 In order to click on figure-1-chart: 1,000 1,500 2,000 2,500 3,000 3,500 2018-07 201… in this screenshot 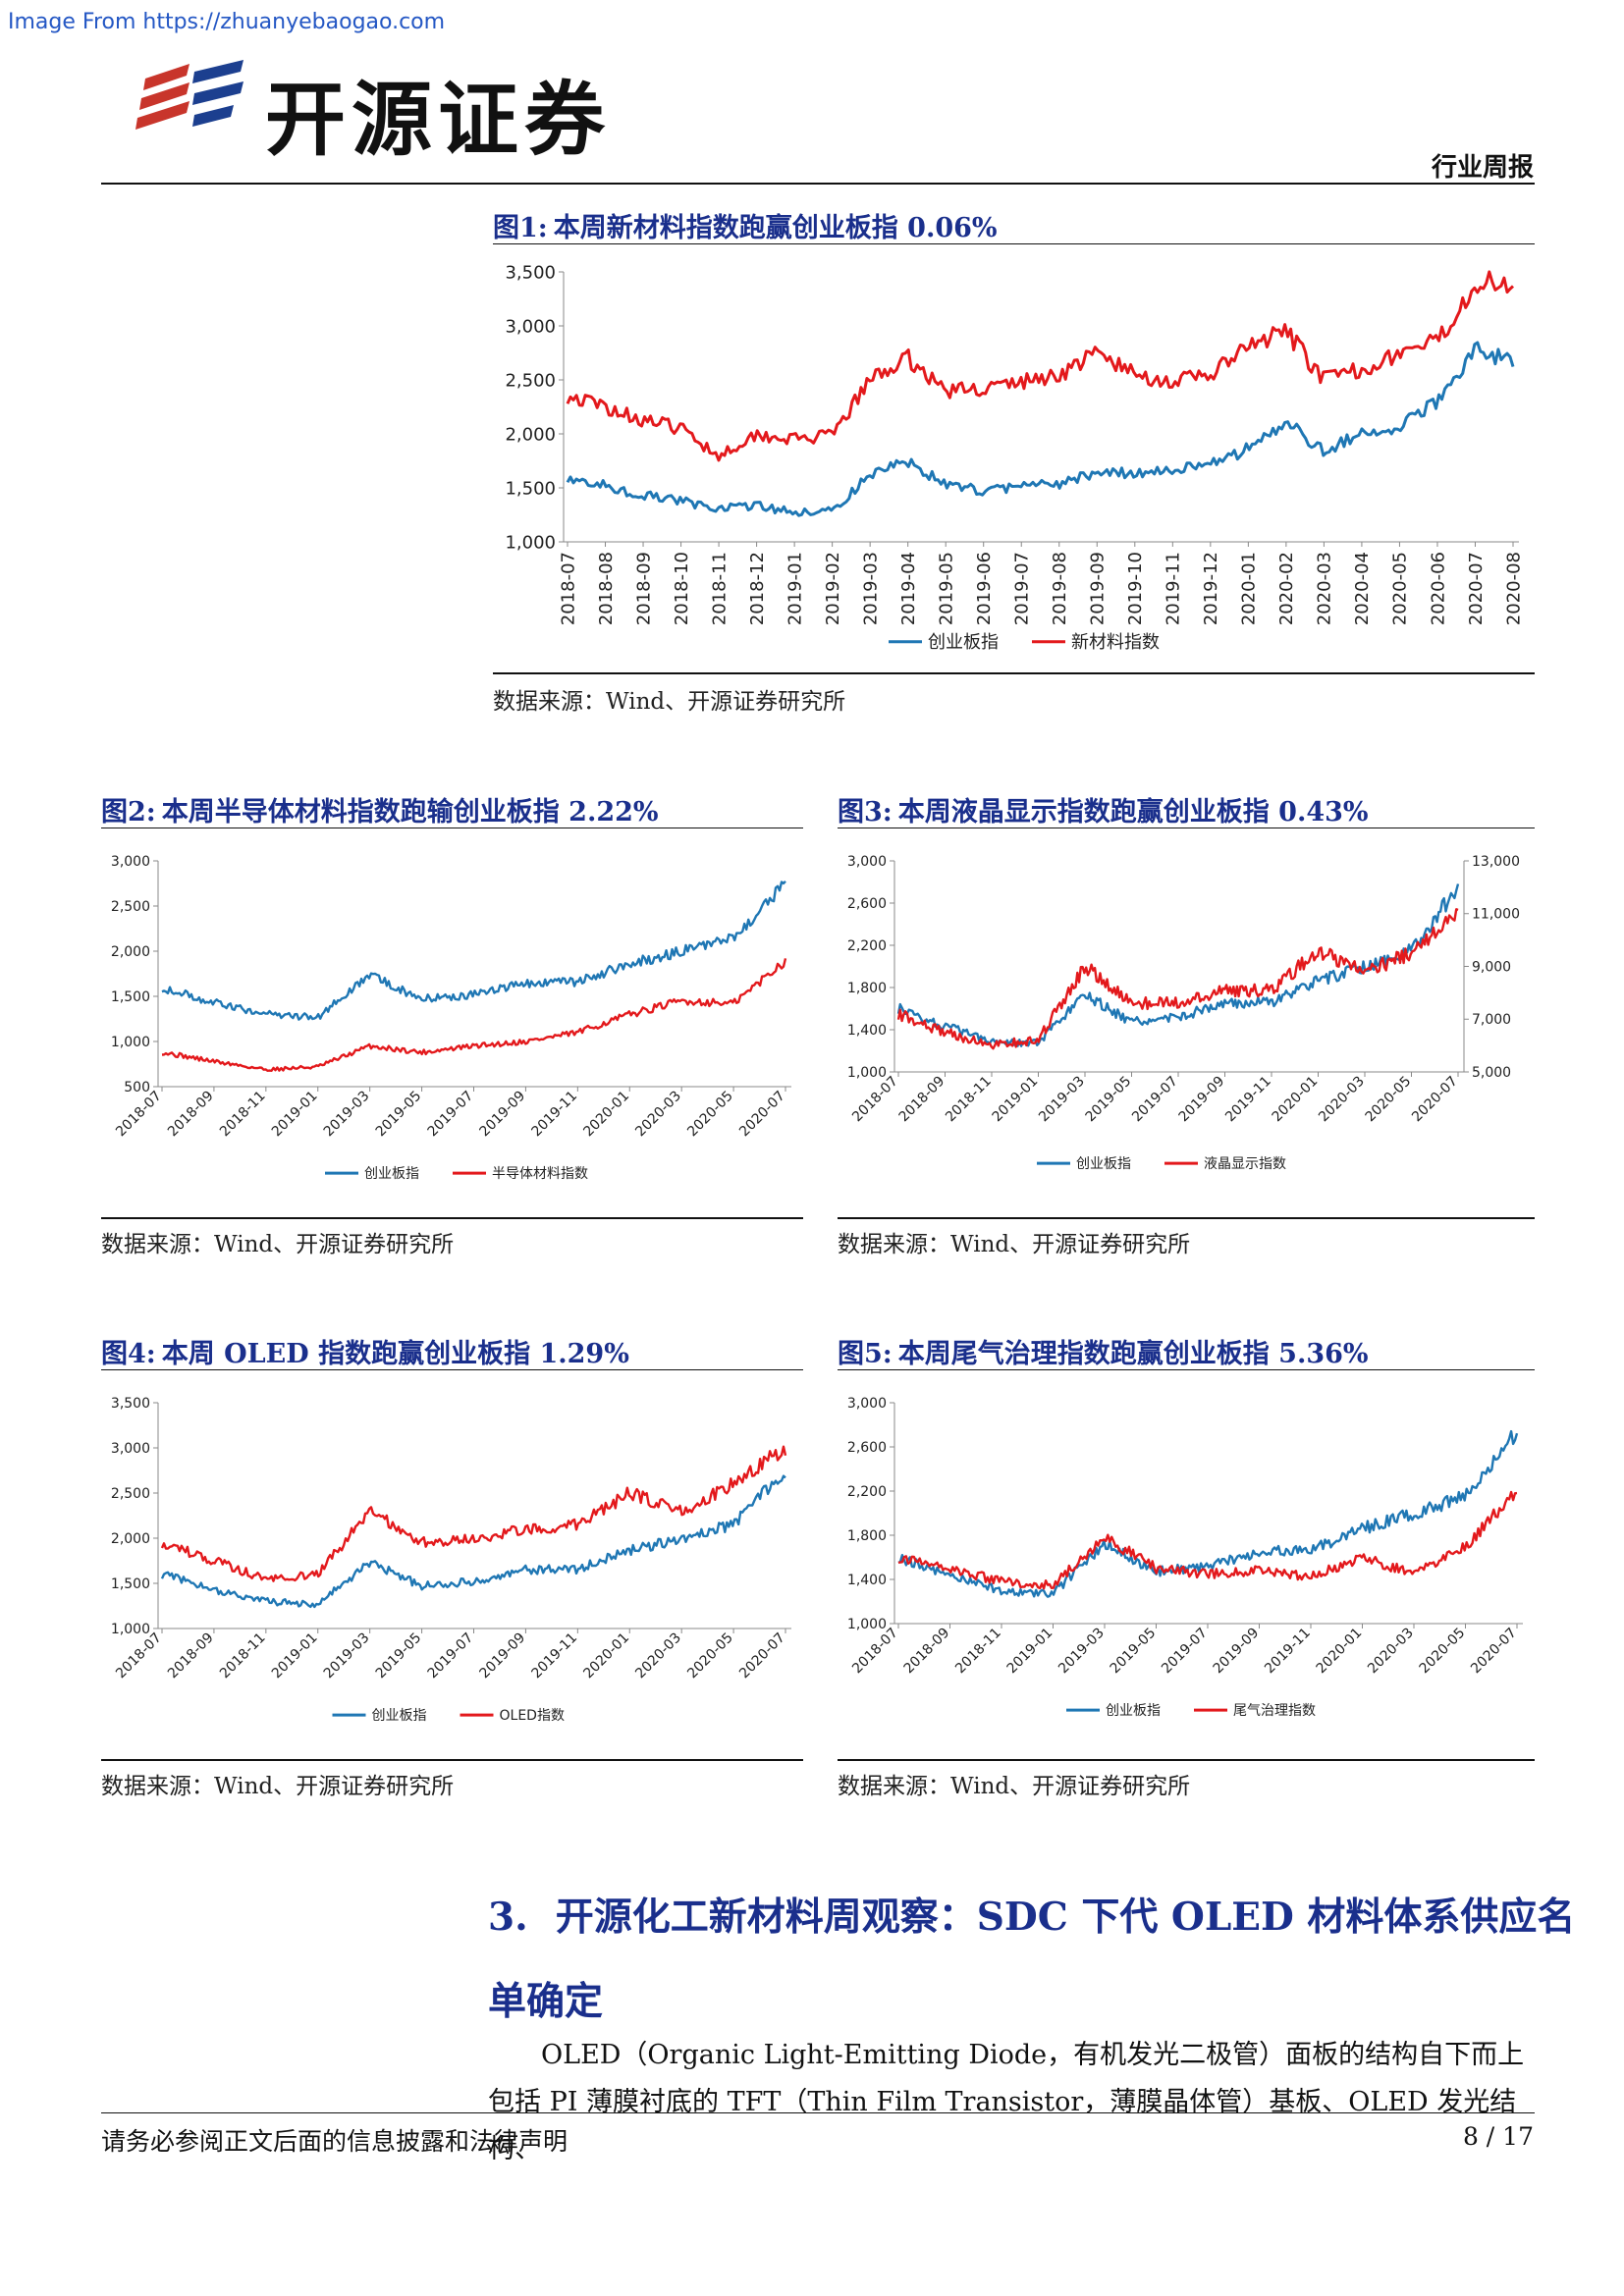, I will do `click(1014, 457)`.